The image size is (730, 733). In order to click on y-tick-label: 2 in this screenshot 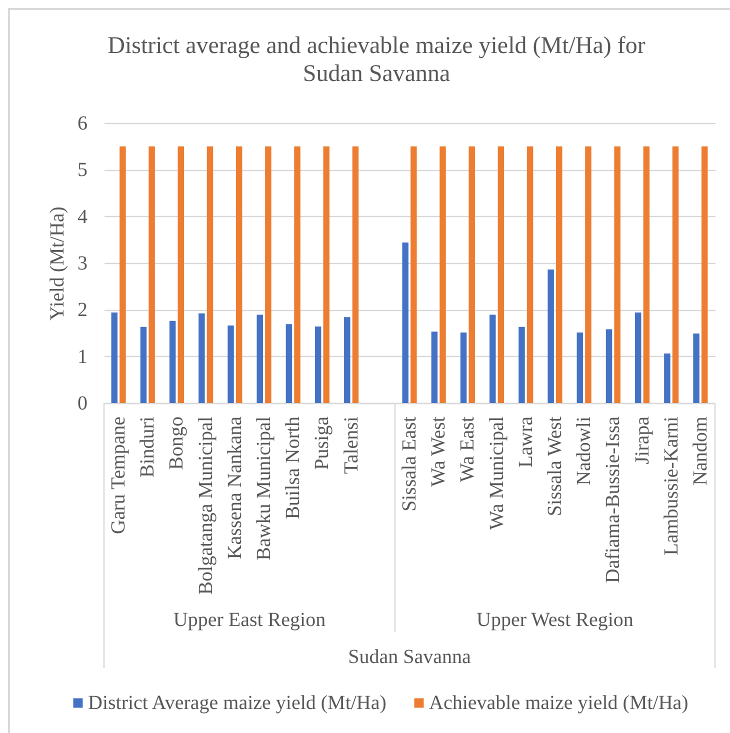, I will do `click(83, 310)`.